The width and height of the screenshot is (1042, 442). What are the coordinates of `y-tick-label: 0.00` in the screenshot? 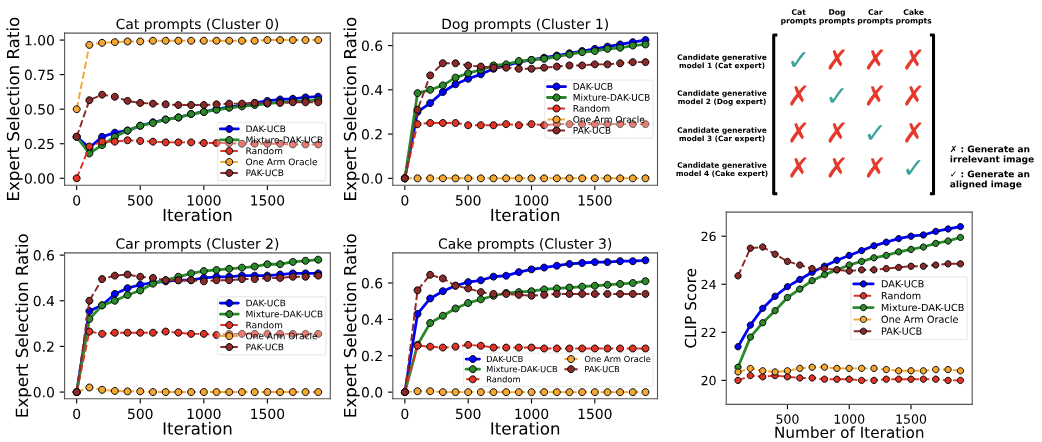 It's located at (39, 178).